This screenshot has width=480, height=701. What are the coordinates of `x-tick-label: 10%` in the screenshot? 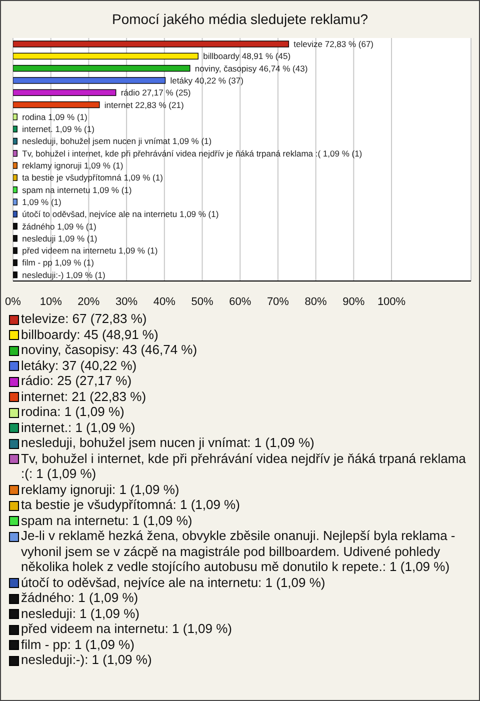 It's located at (51, 302).